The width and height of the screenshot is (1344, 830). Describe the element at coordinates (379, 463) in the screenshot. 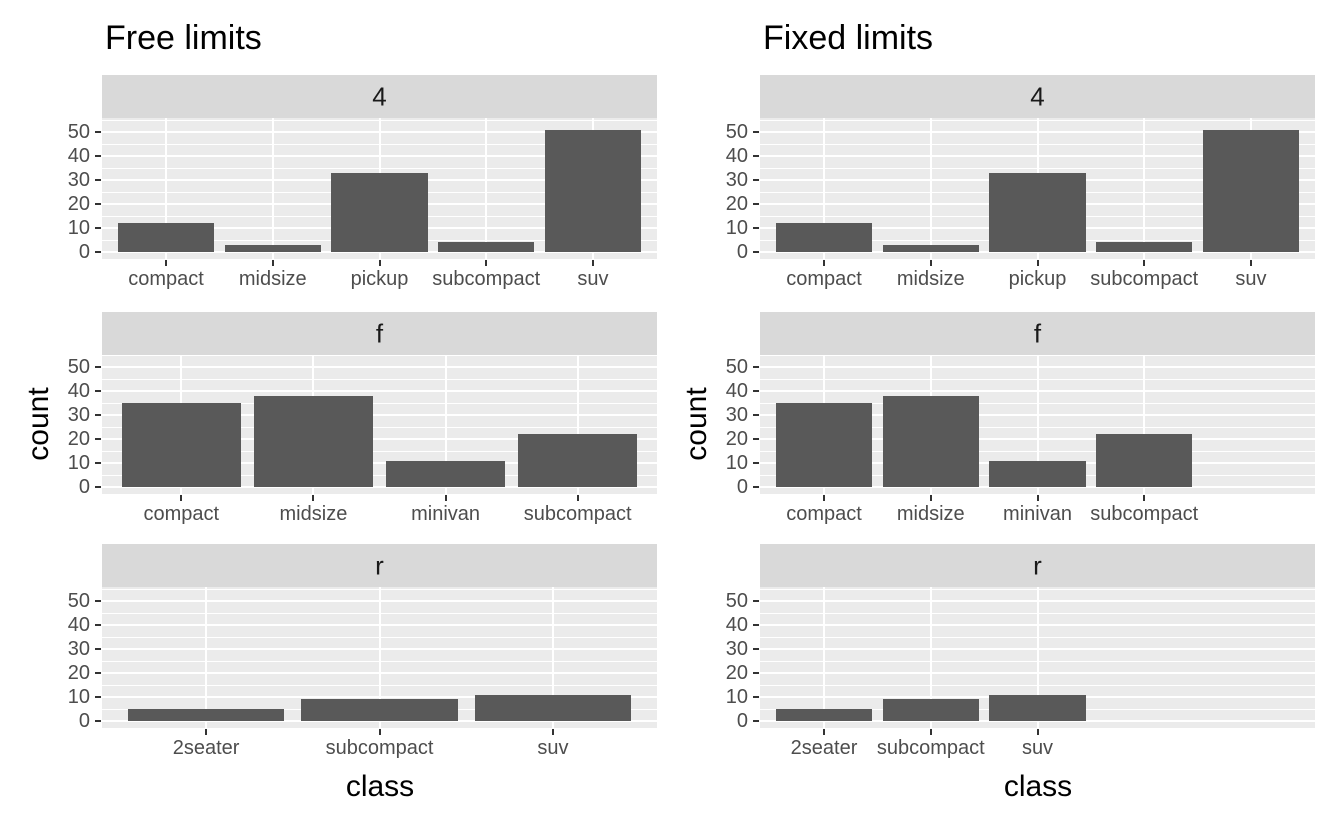

I see `major-gridline` at that location.